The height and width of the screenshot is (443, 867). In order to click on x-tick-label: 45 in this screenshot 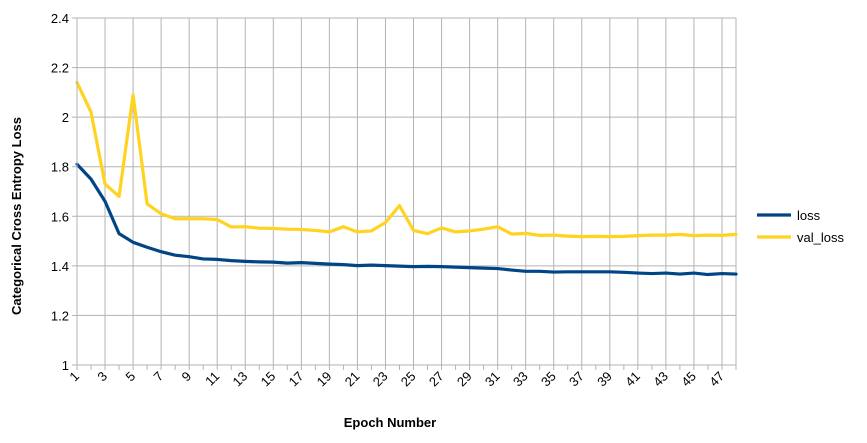, I will do `click(688, 379)`.